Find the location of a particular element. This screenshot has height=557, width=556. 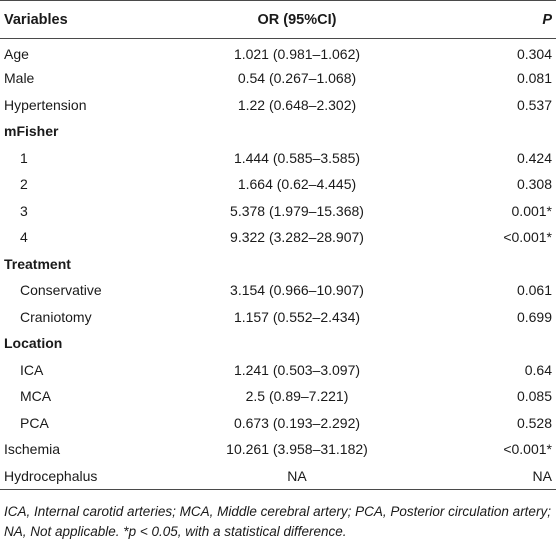

variable-cell: Ischemia is located at coordinates (32, 449).